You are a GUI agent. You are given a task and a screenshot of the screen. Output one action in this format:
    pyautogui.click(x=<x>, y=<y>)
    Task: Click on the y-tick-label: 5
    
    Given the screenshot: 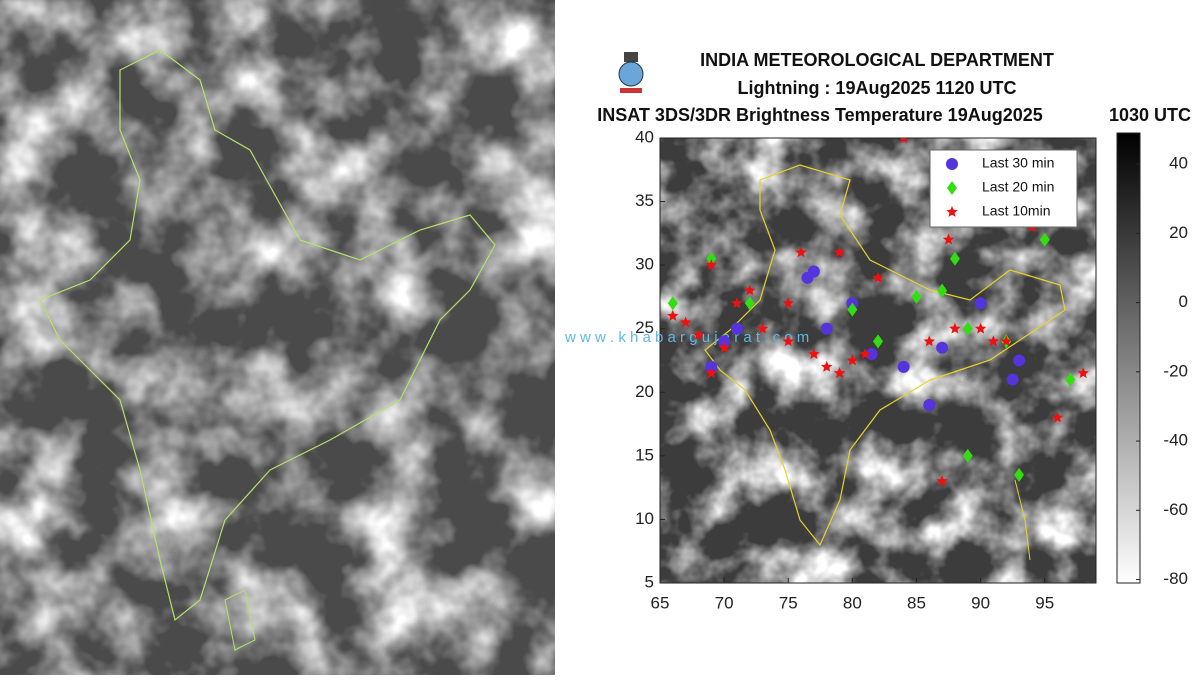 What is the action you would take?
    pyautogui.click(x=649, y=581)
    